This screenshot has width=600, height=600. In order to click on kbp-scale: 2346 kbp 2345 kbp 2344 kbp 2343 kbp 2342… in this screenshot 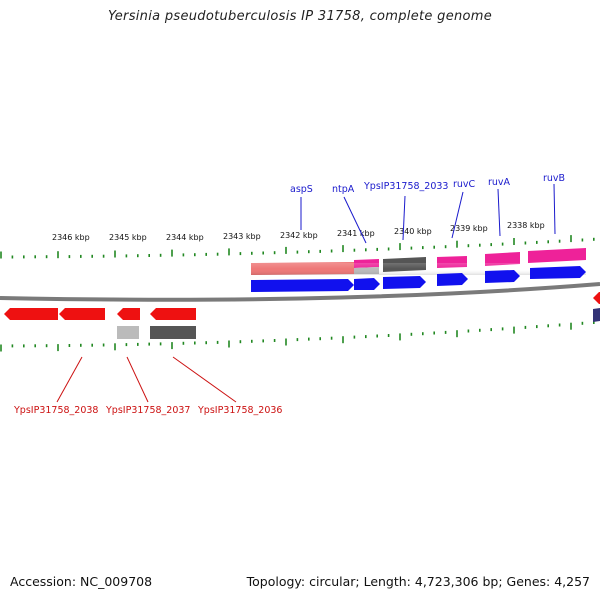, I will do `click(298, 231)`.